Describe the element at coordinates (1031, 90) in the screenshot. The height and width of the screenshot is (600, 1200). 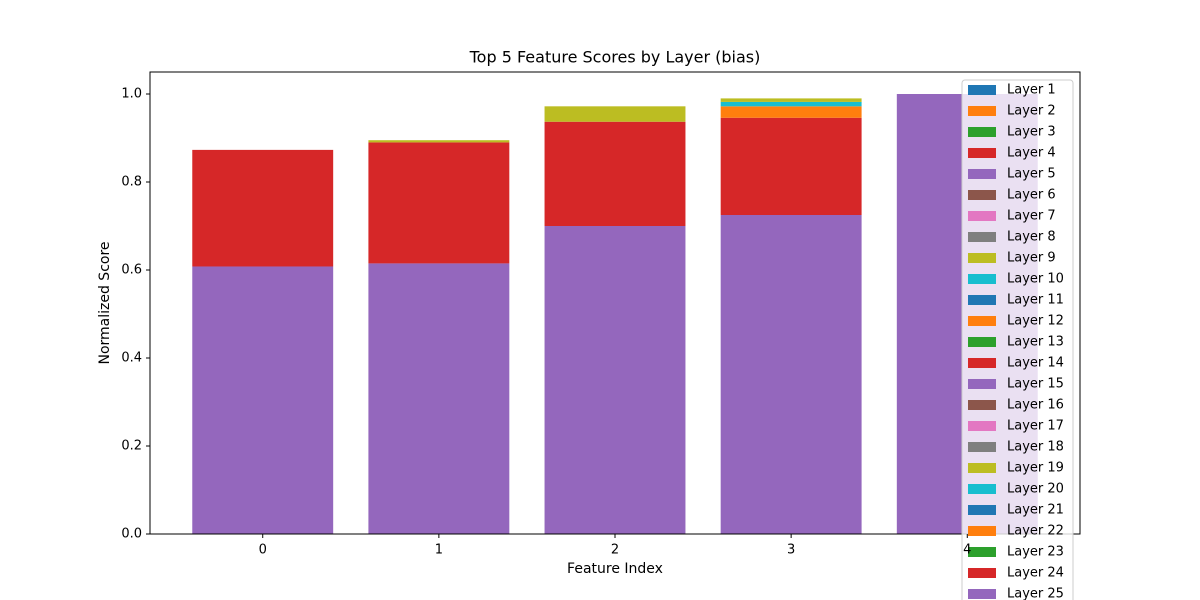
I see `legend-label: Layer 1` at that location.